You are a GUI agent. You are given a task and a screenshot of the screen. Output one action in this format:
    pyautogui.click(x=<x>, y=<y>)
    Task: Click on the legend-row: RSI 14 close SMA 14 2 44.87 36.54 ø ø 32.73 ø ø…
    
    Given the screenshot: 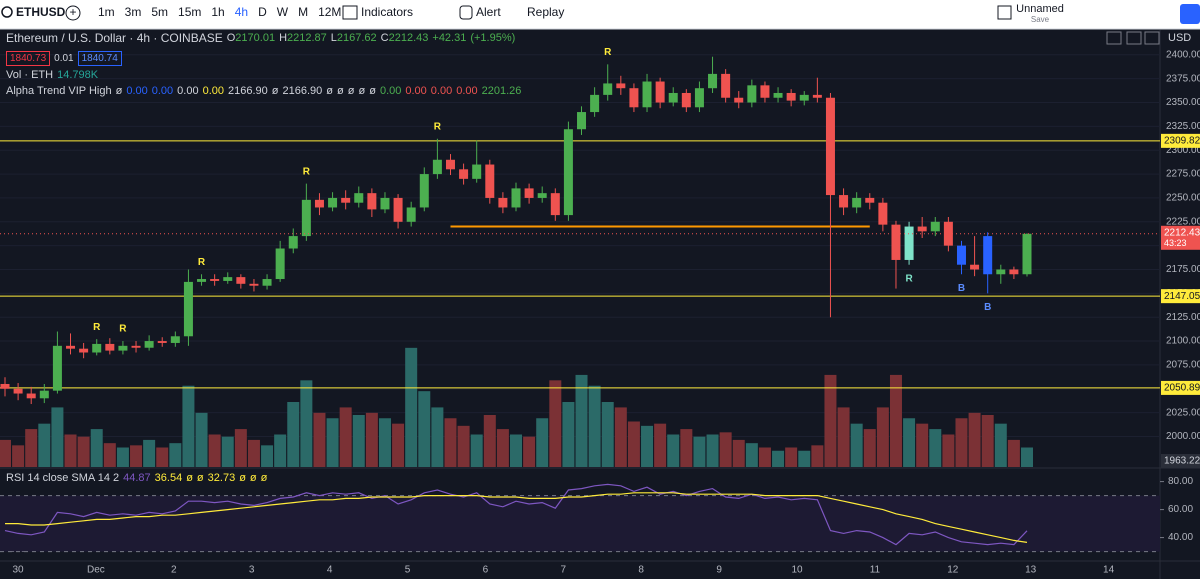 What is the action you would take?
    pyautogui.click(x=136, y=478)
    